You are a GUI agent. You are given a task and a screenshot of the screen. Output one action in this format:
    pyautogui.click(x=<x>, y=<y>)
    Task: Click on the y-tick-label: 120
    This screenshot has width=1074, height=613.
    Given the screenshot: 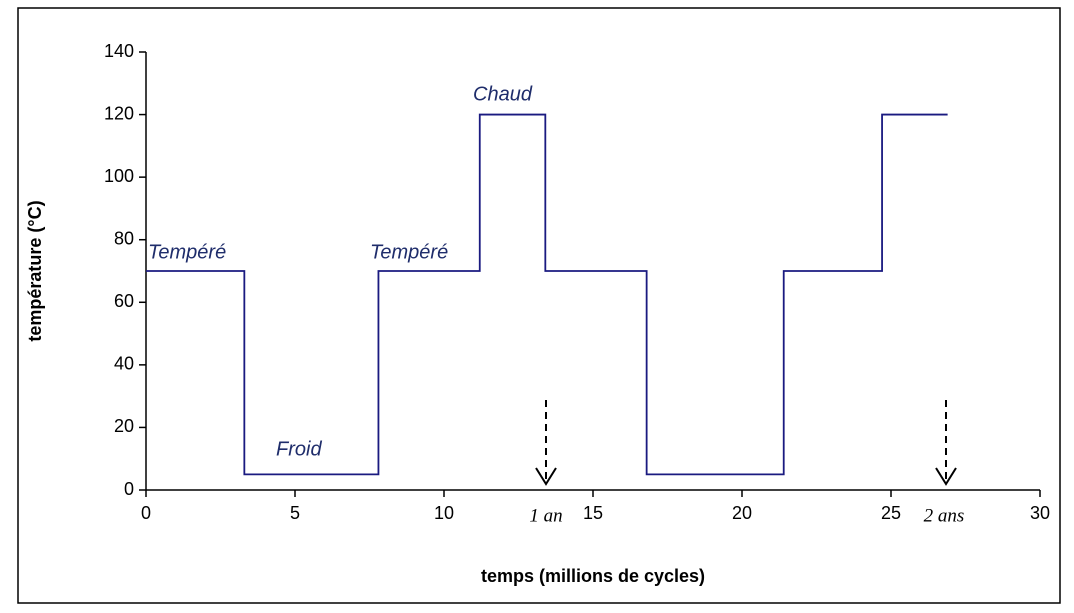 What is the action you would take?
    pyautogui.click(x=119, y=113)
    